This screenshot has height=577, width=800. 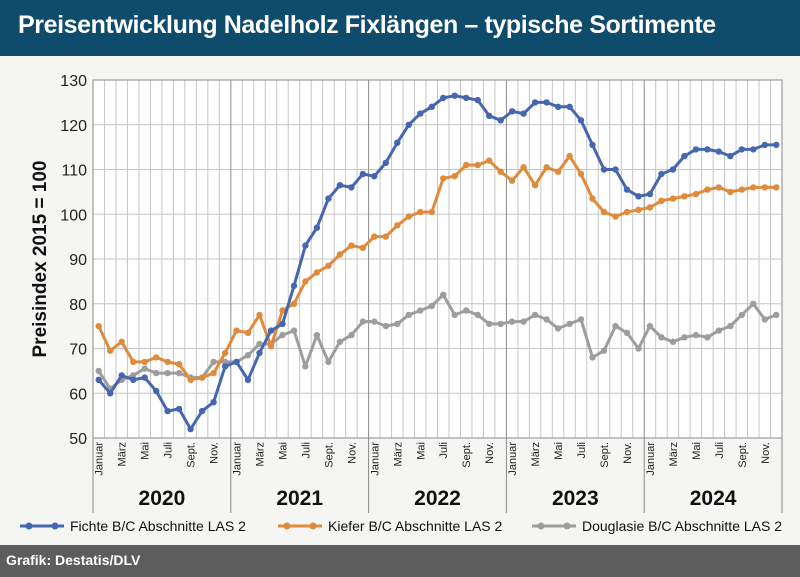 I want to click on y-tick-label: 130, so click(x=73, y=81).